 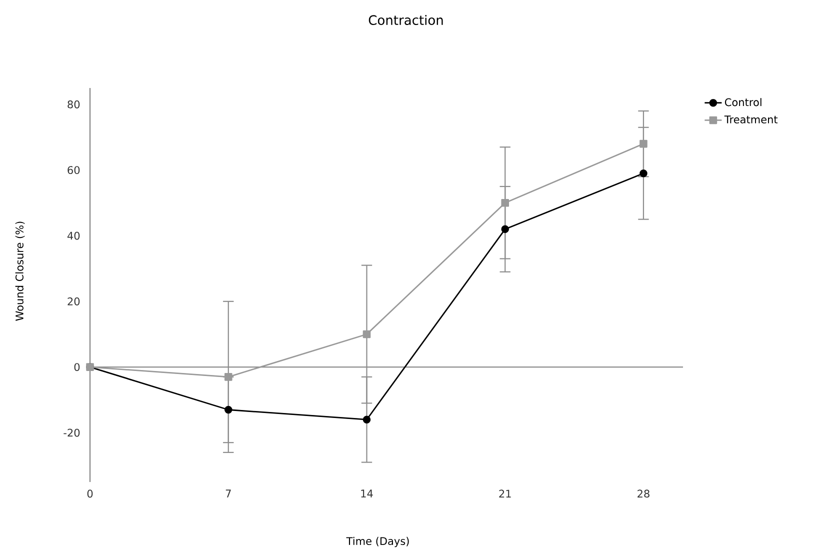 What do you see at coordinates (20, 271) in the screenshot?
I see `y-axis-title: Wound Closure (%)` at bounding box center [20, 271].